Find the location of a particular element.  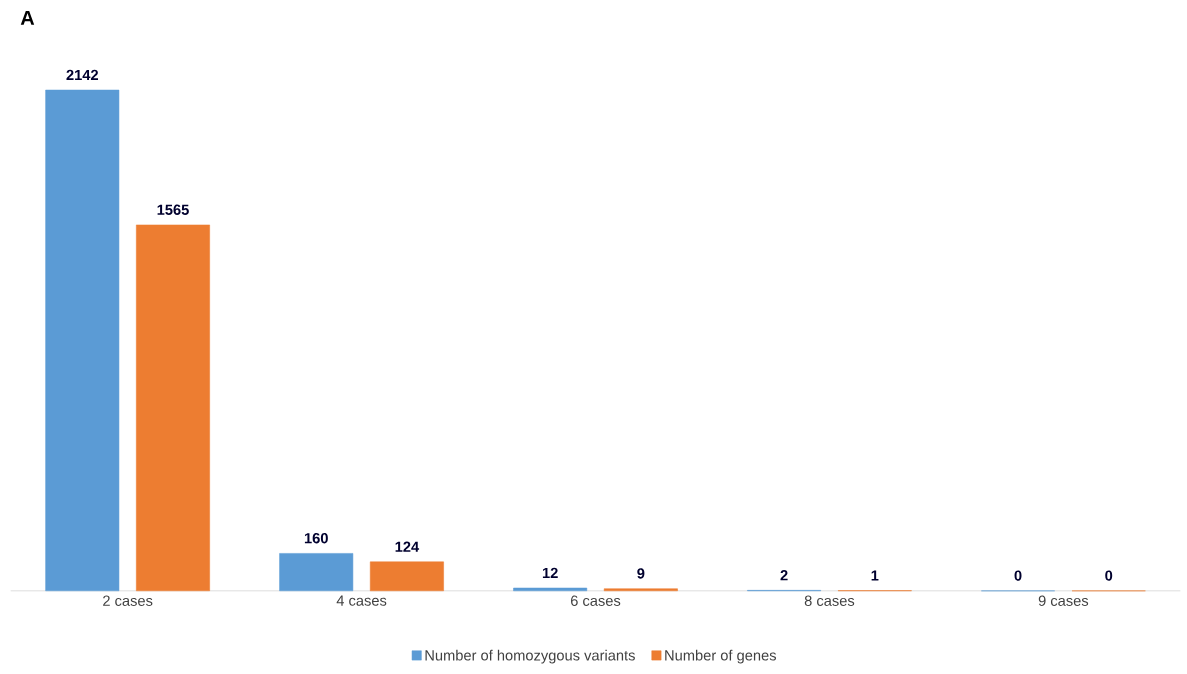

x-tick-label: 2 cases is located at coordinates (128, 601).